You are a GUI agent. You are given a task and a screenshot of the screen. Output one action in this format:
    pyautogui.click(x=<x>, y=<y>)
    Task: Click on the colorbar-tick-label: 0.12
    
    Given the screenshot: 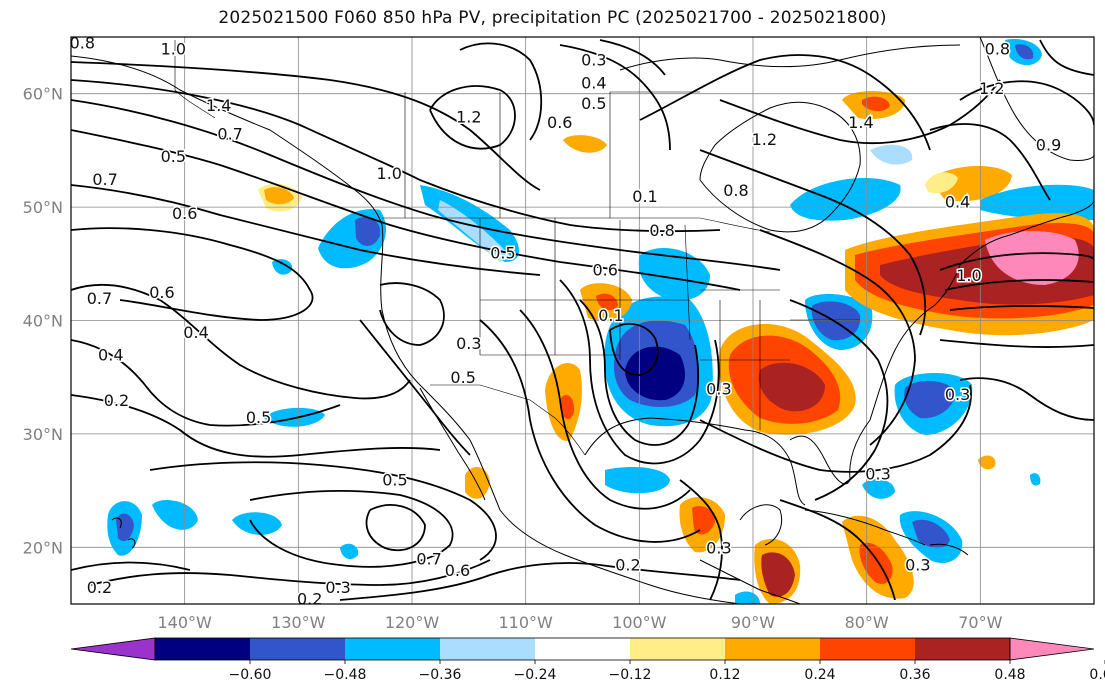 What is the action you would take?
    pyautogui.click(x=724, y=675)
    